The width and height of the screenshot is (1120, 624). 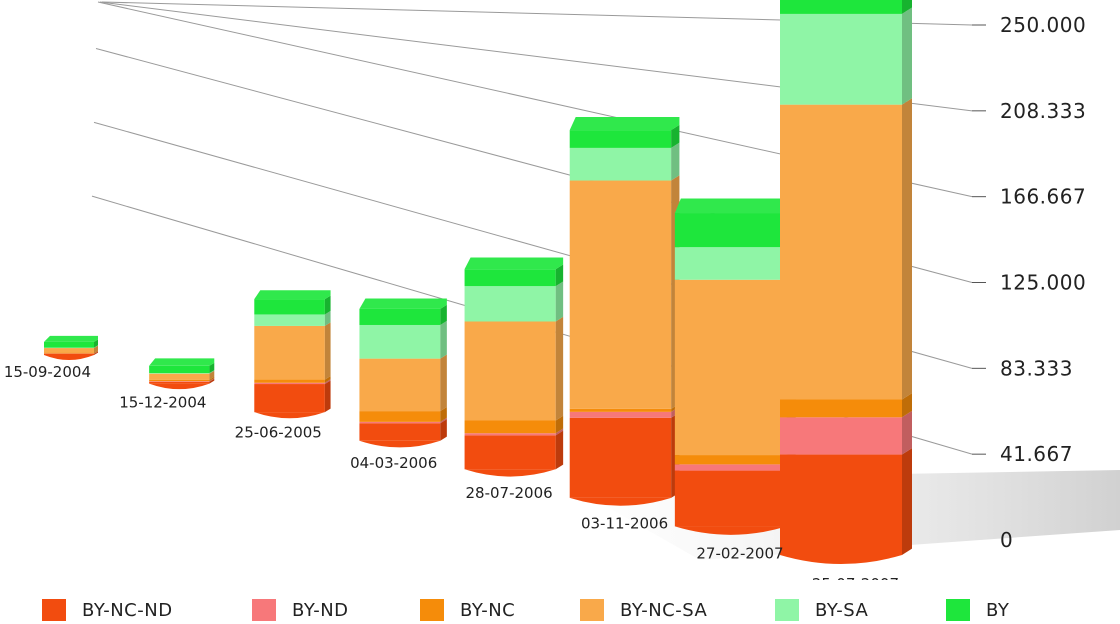 What do you see at coordinates (977, 610) in the screenshot?
I see `legend-item: BY` at bounding box center [977, 610].